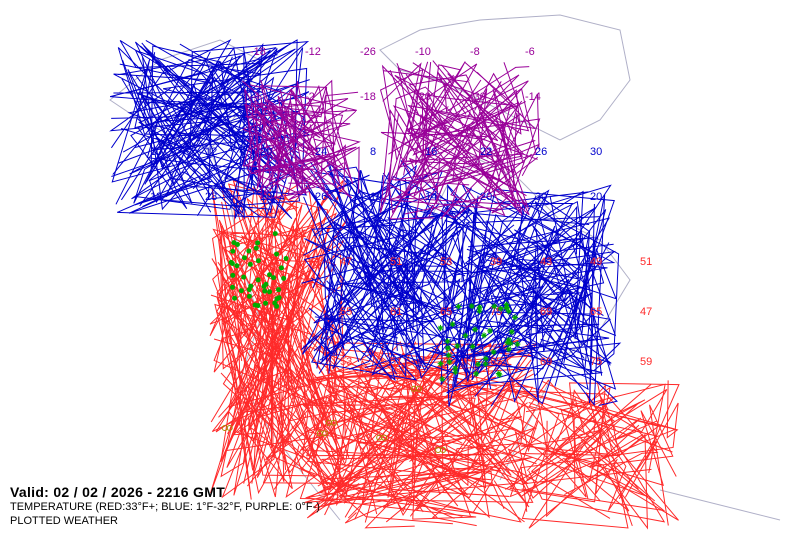 Image resolution: width=788 pixels, height=536 pixels. Describe the element at coordinates (646, 362) in the screenshot. I see `contour-label: 59` at that location.